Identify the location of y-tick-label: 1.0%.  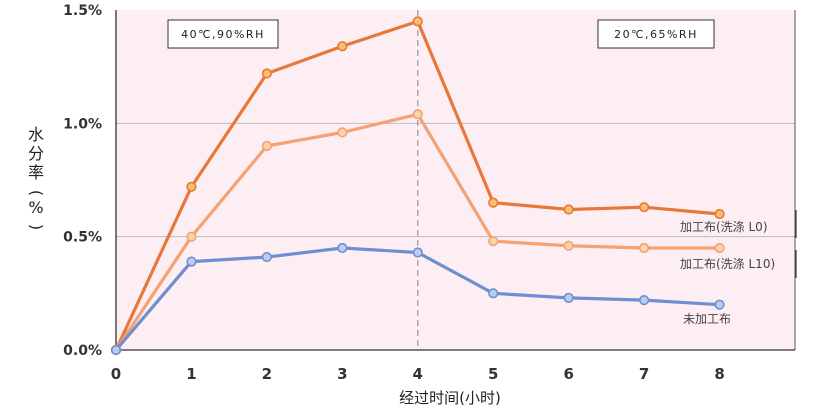
(82, 124).